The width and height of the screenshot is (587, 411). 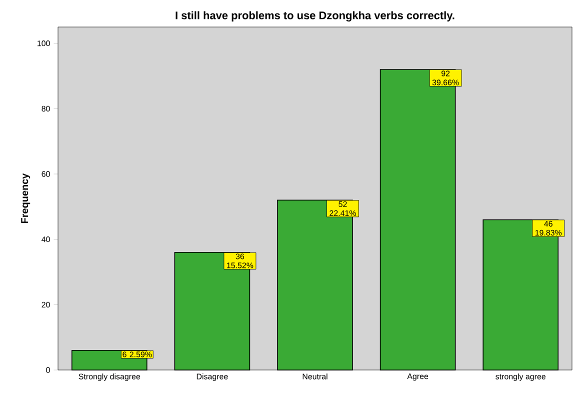 I want to click on y-axis-title: Frequency, so click(x=25, y=198).